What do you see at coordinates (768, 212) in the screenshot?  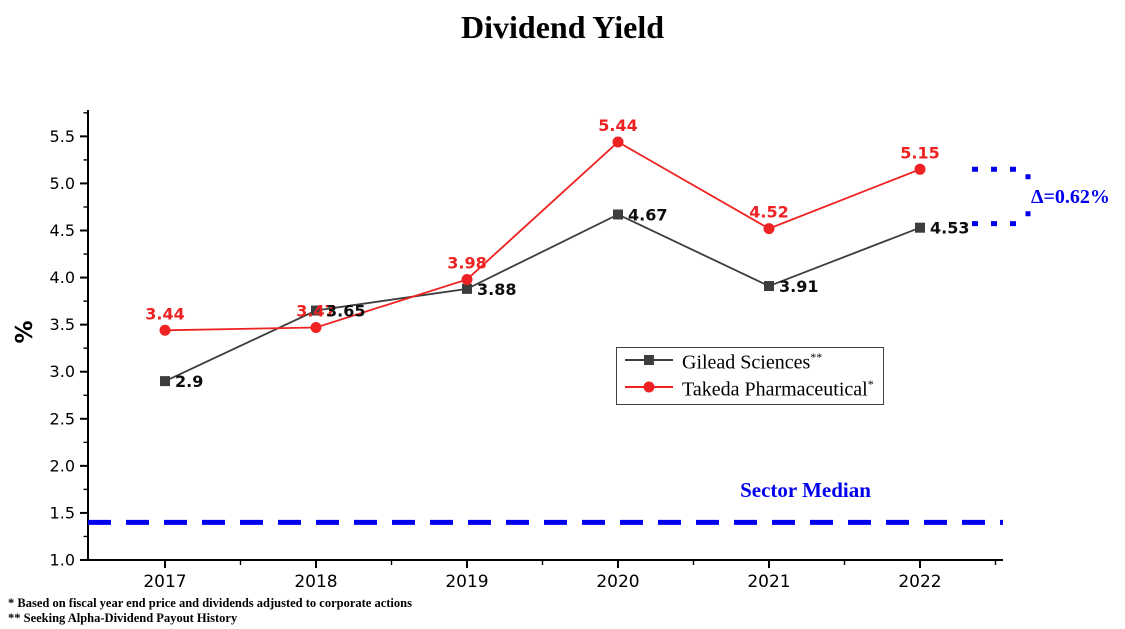 I see `data-point-label: 4.52` at bounding box center [768, 212].